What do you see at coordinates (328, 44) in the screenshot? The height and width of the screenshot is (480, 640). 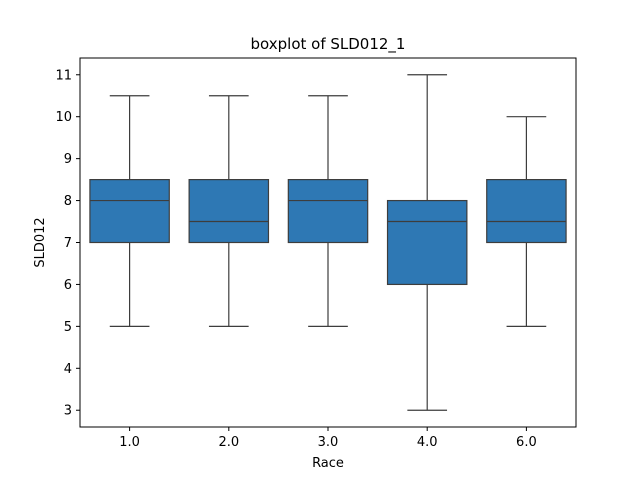 I see `chart-title: boxplot of SLD012_1` at bounding box center [328, 44].